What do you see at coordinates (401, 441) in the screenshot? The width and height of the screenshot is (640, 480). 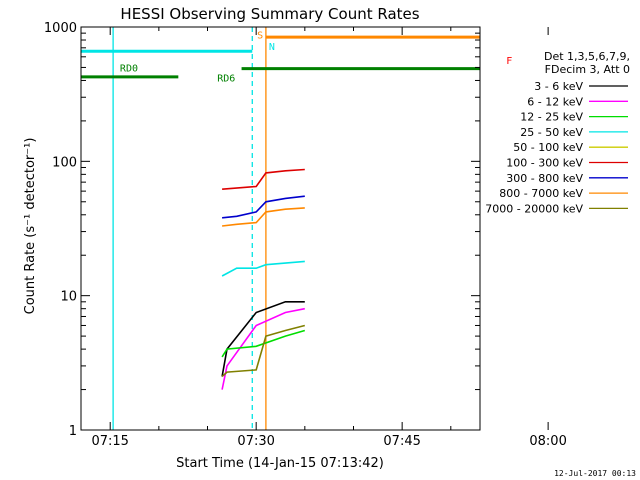 I see `x-tick-label: 07:45` at bounding box center [401, 441].